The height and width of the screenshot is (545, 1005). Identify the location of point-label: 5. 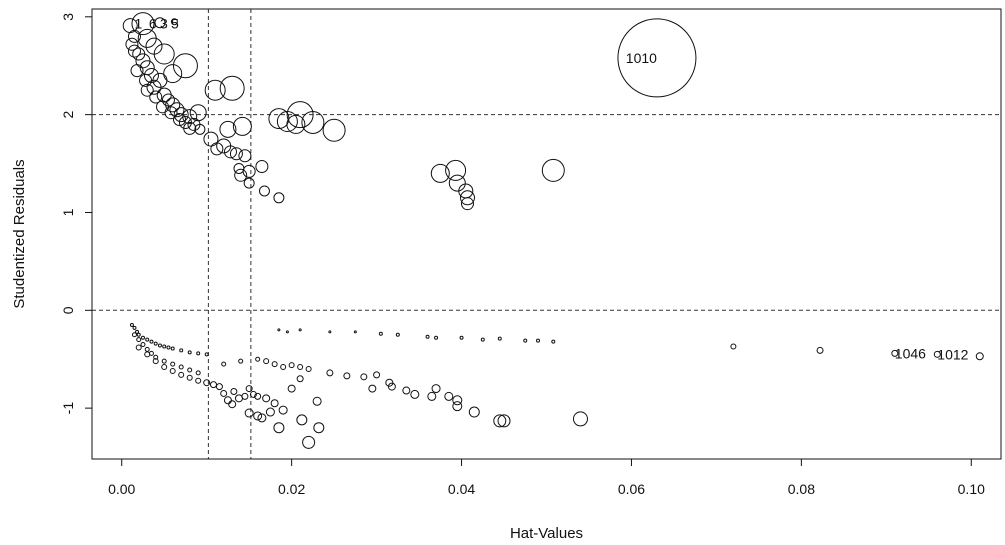
(175, 24).